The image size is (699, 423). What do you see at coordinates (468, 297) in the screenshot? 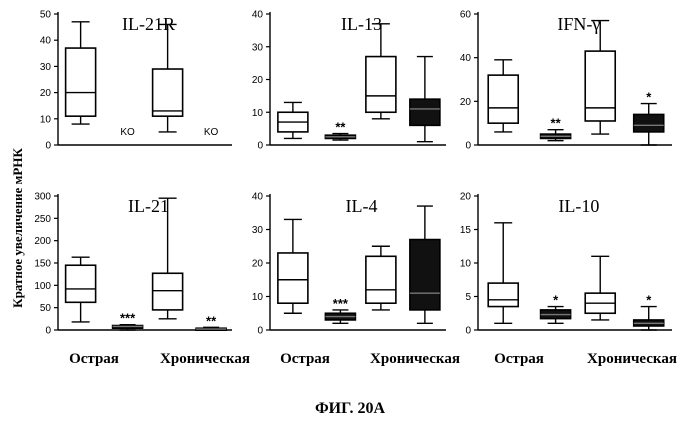
I see `y-tick-label: 5` at bounding box center [468, 297].